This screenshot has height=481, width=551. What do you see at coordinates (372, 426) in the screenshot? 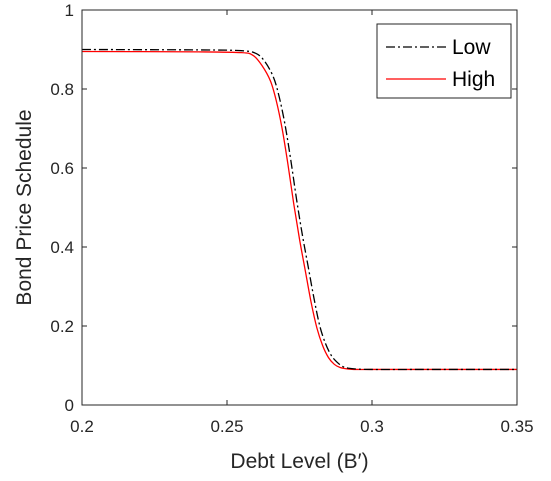
I see `x-tick-label: 0.3` at bounding box center [372, 426].